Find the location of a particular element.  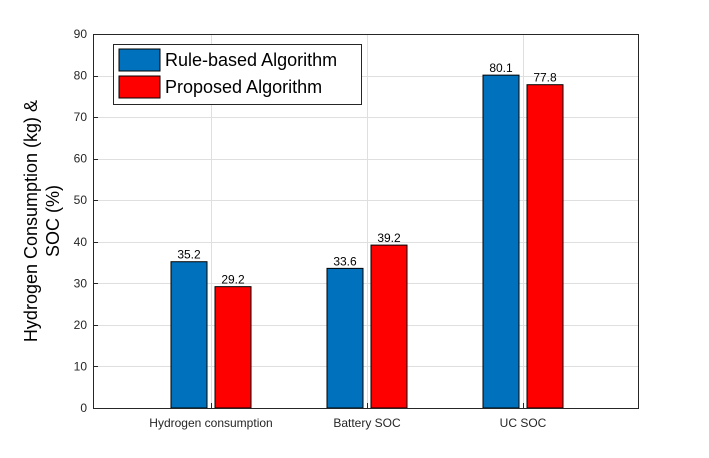

data-label: 33.6 is located at coordinates (345, 261).